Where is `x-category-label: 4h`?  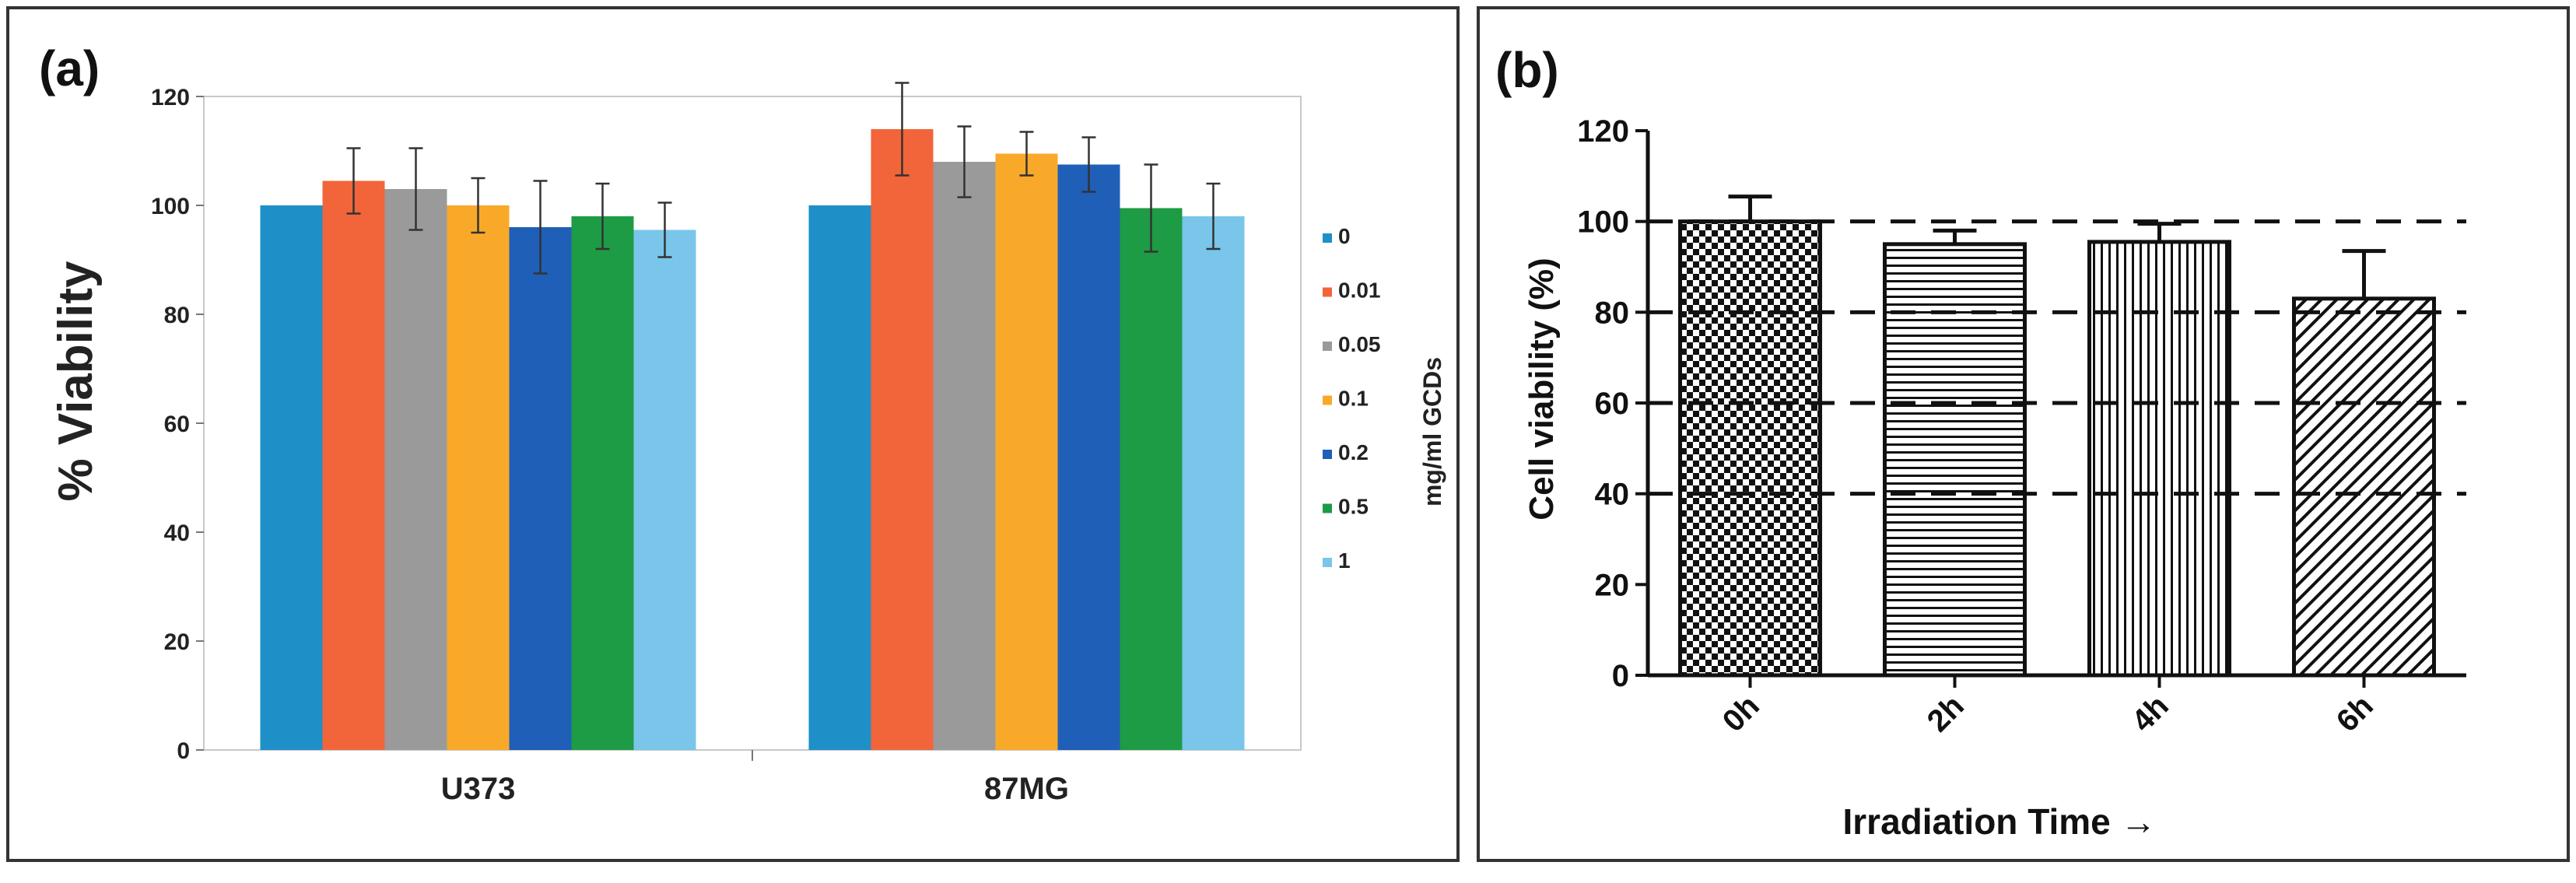 x-category-label: 4h is located at coordinates (2150, 713).